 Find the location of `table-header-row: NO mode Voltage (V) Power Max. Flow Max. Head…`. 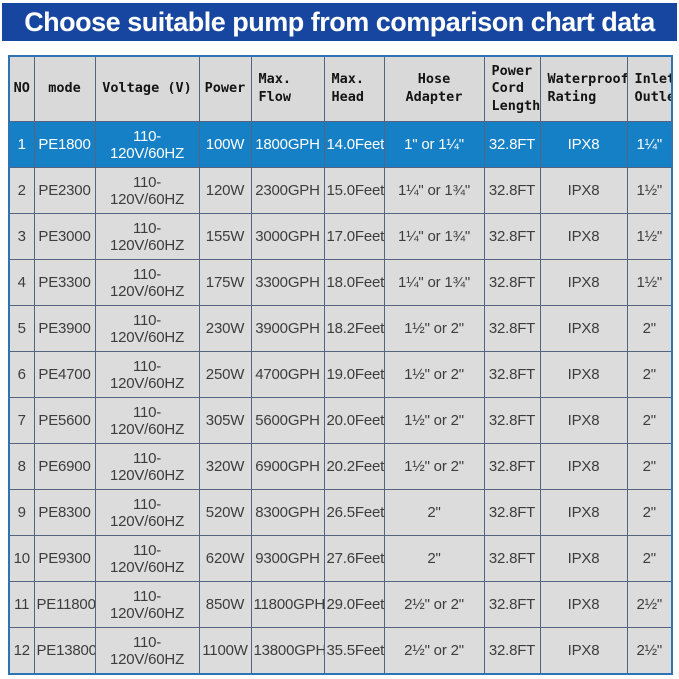

table-header-row: NO mode Voltage (V) Power Max. Flow Max. Head… is located at coordinates (340, 88).